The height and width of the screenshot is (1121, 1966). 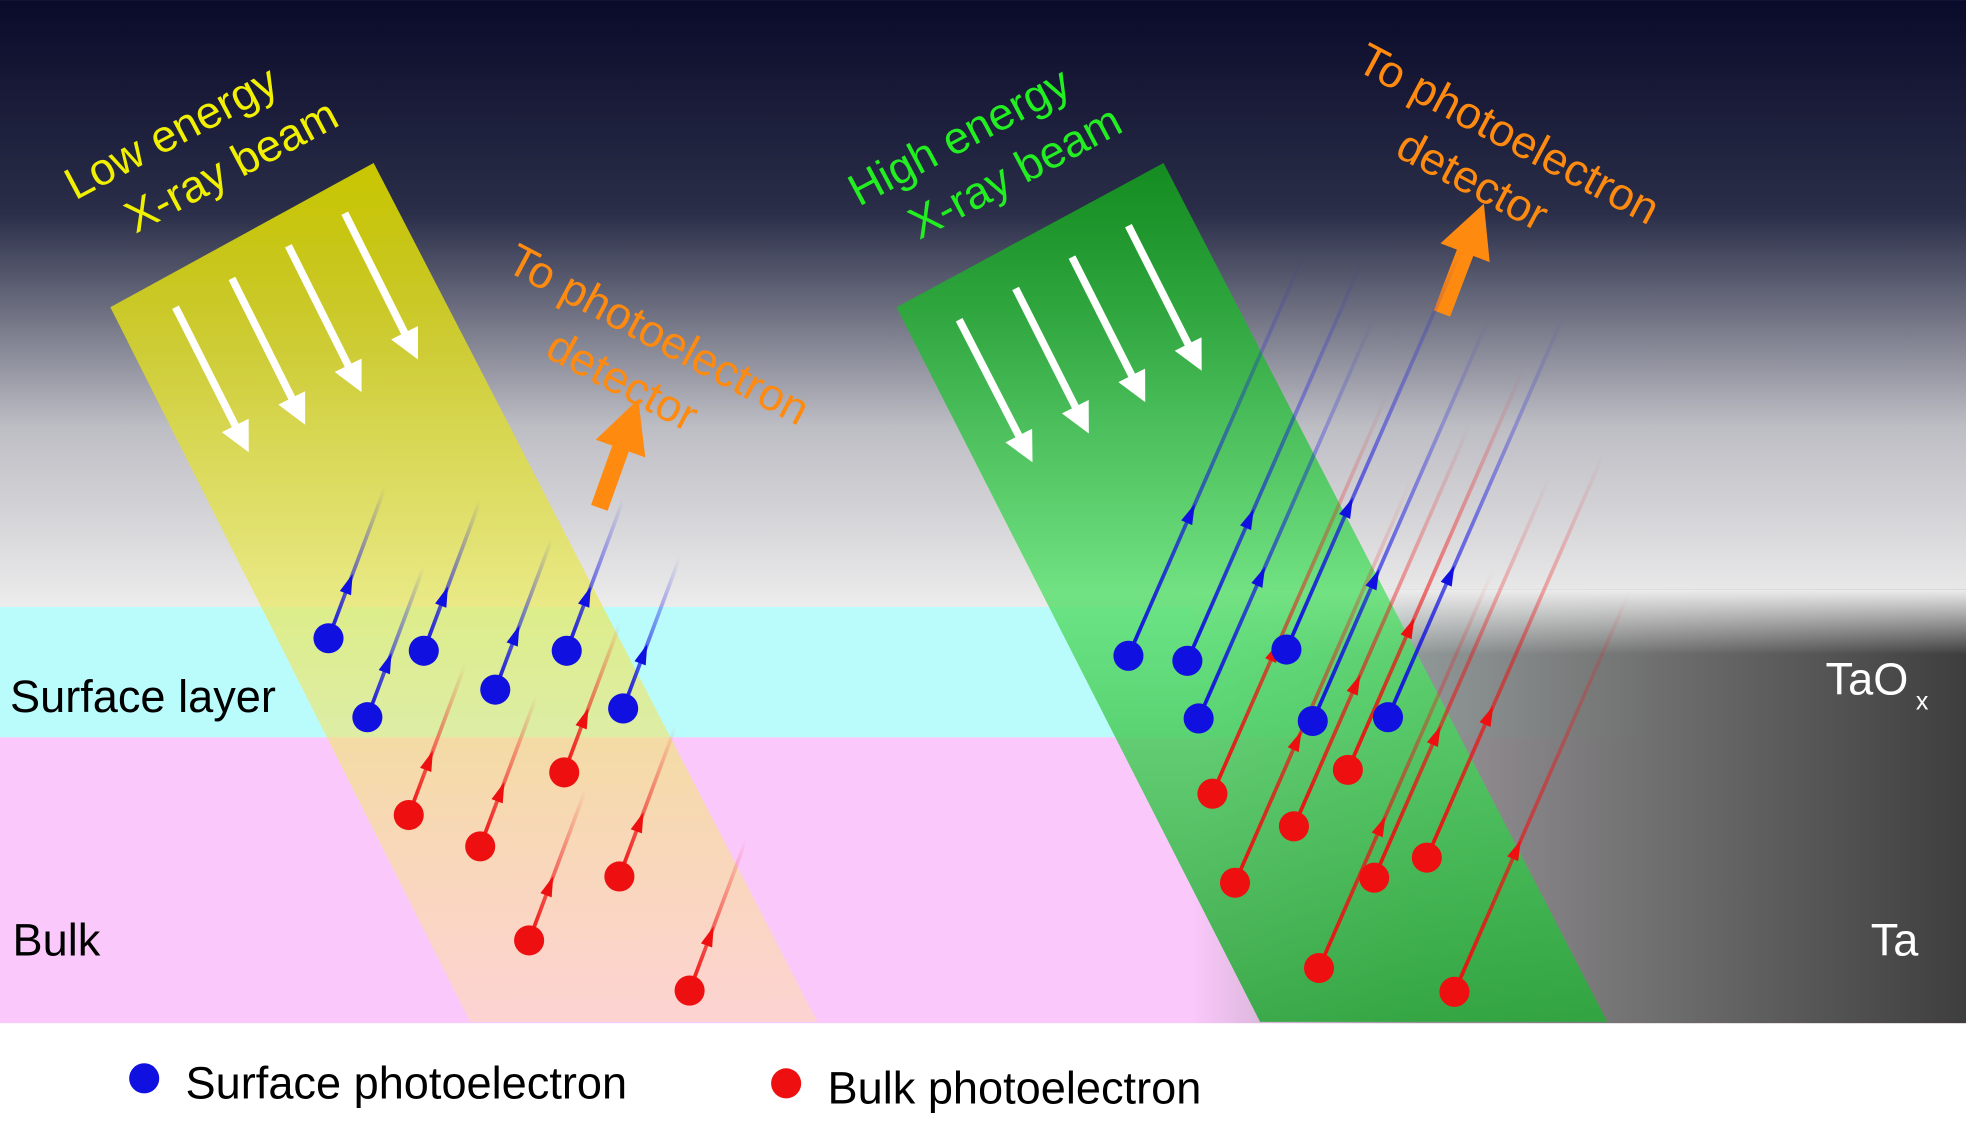 What do you see at coordinates (1922, 702) in the screenshot?
I see `material-subscript: x` at bounding box center [1922, 702].